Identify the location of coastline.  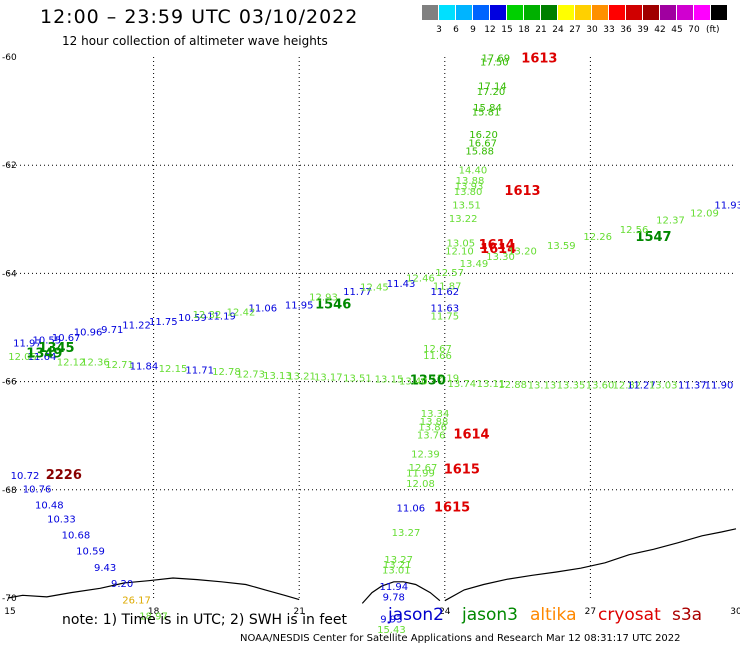
(372, 566).